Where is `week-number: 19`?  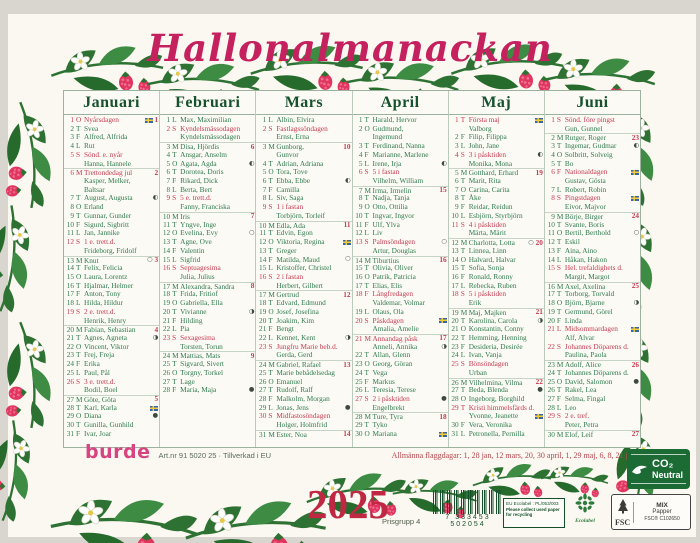 week-number: 19 is located at coordinates (539, 172).